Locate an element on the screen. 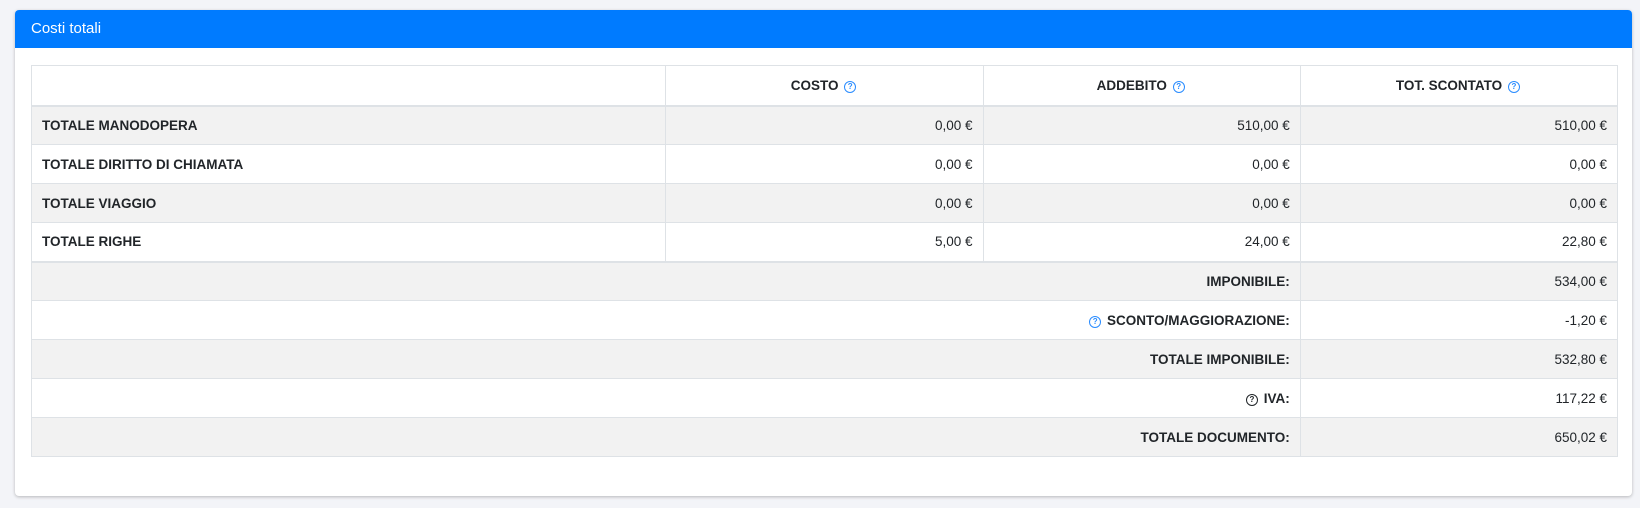 The image size is (1640, 508). summary-label: IVA: is located at coordinates (1276, 398).